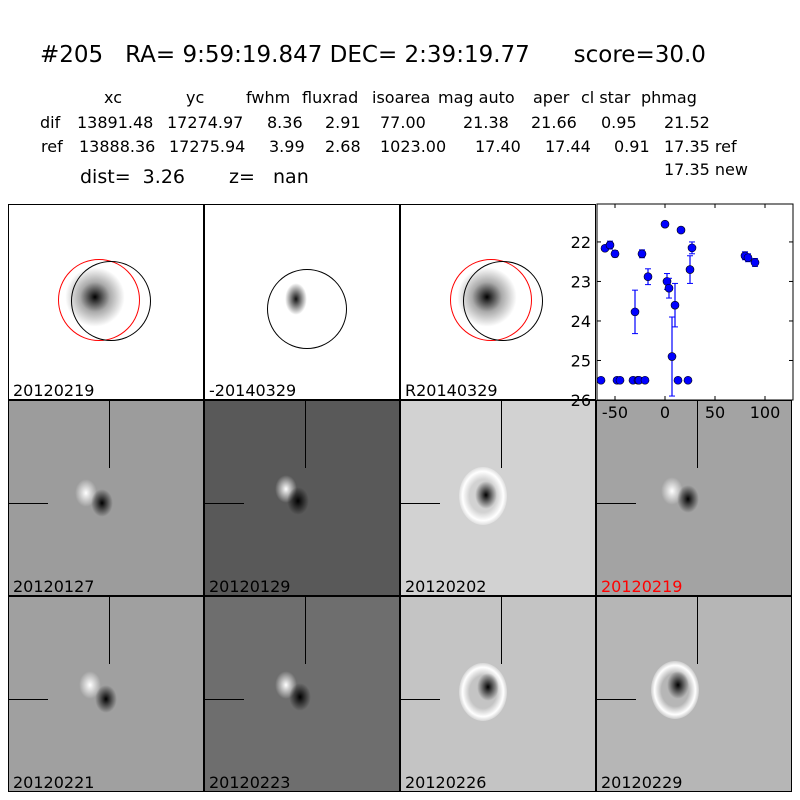  I want to click on table-cell: 21.66, so click(554, 122).